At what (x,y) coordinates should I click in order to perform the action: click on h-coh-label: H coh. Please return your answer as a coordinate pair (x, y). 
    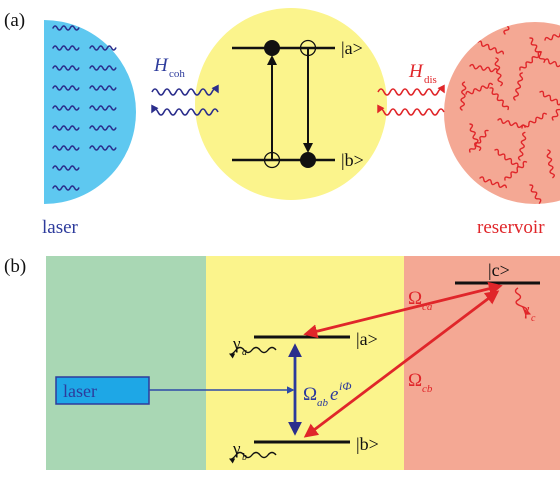
    Looking at the image, I should click on (169, 67).